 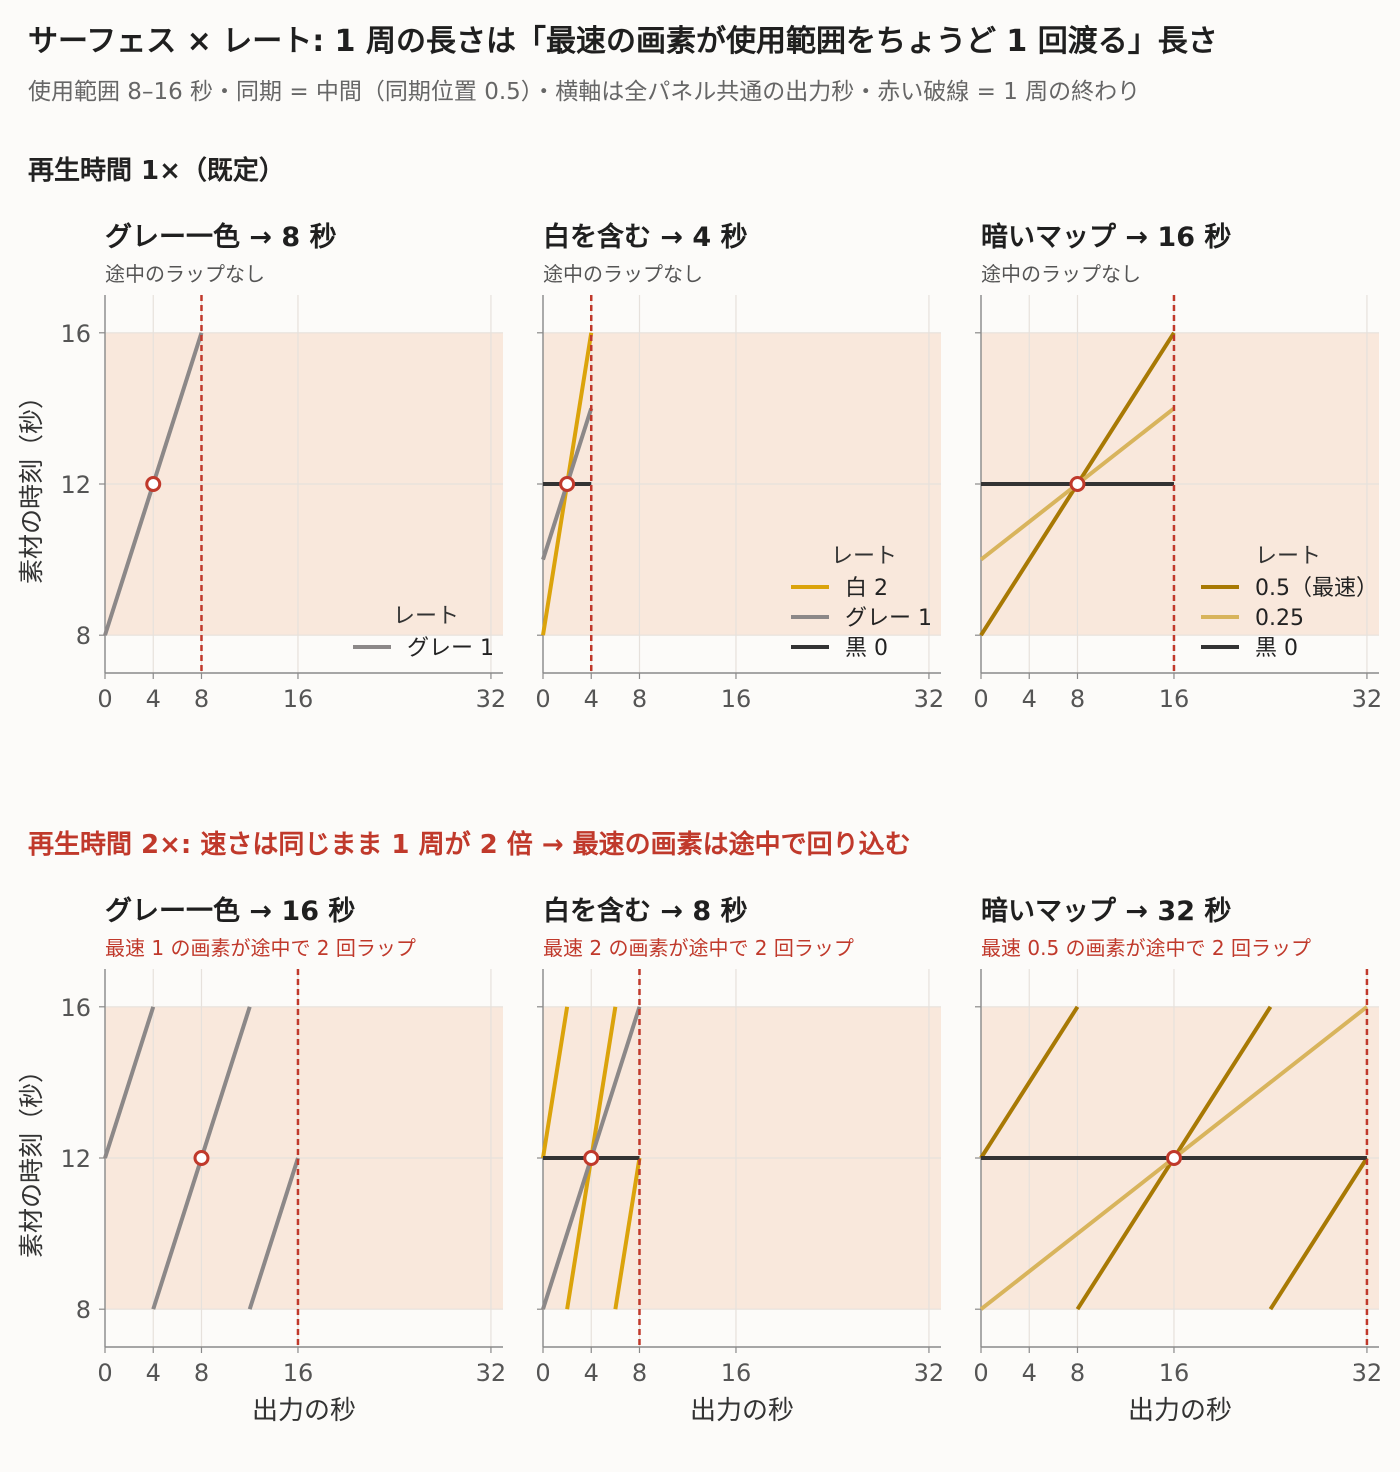 What do you see at coordinates (1146, 948) in the screenshot?
I see `panel-subtitle: 最速 0.5 の画素が途中で 2 回ラップ` at bounding box center [1146, 948].